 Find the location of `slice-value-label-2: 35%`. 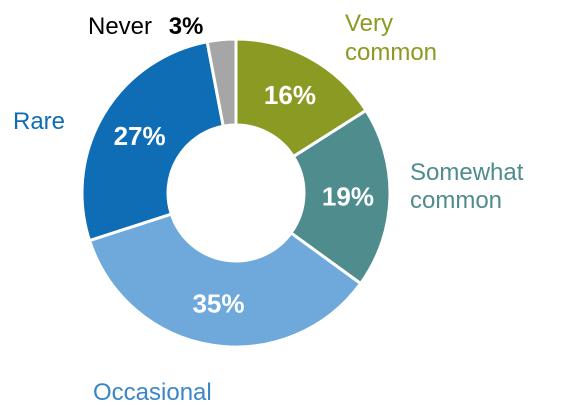

slice-value-label-2: 35% is located at coordinates (218, 304).